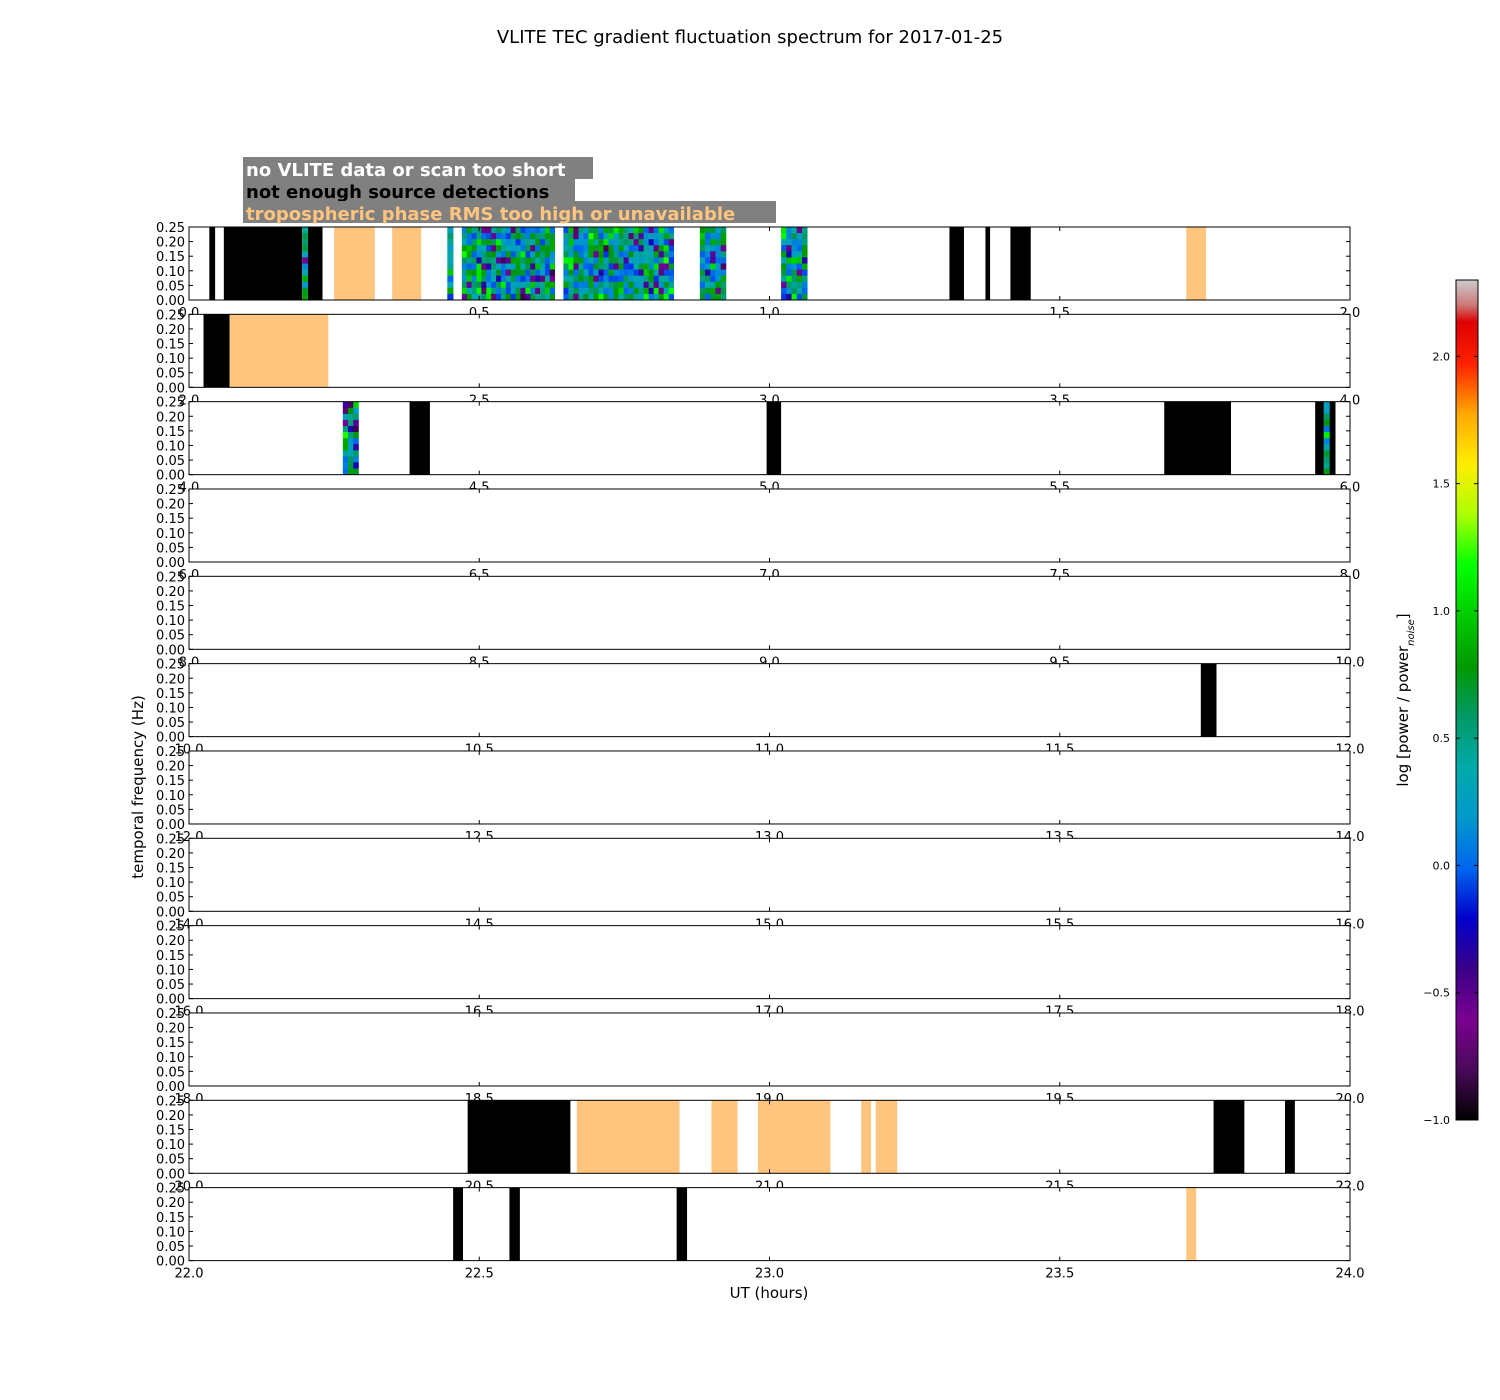 The width and height of the screenshot is (1500, 1400). What do you see at coordinates (409, 190) in the screenshot?
I see `legend-box` at bounding box center [409, 190].